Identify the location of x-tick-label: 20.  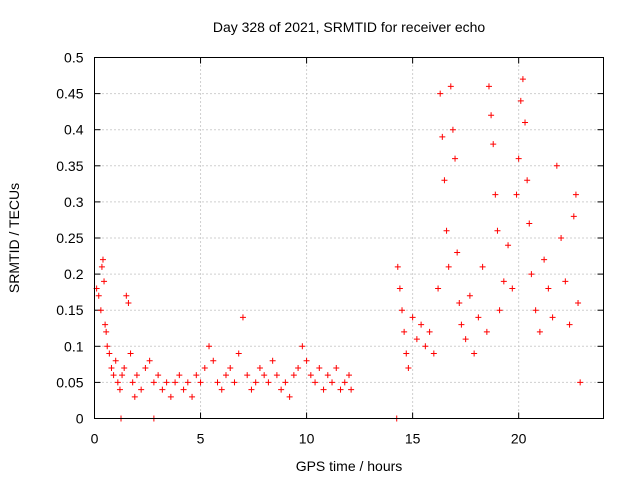
(519, 439).